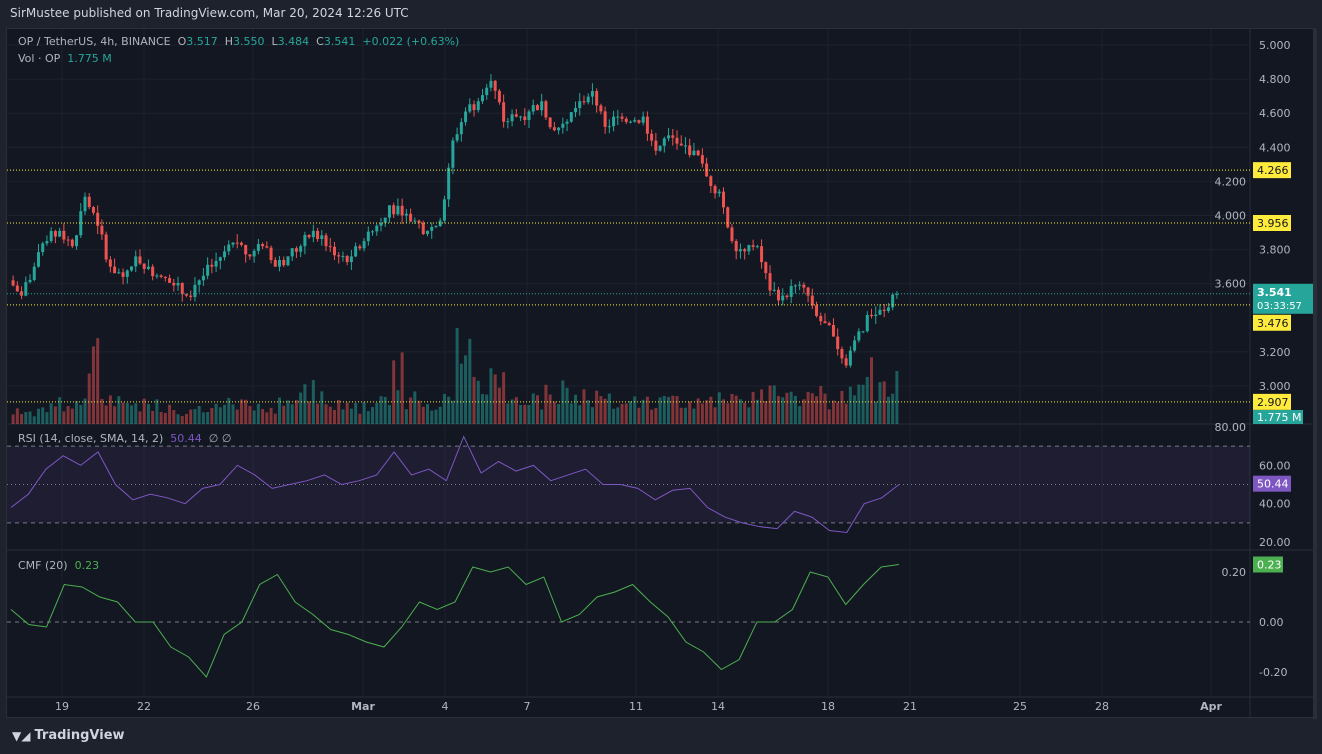 The image size is (1322, 754). What do you see at coordinates (1231, 284) in the screenshot?
I see `price-tick-label: 3.600` at bounding box center [1231, 284].